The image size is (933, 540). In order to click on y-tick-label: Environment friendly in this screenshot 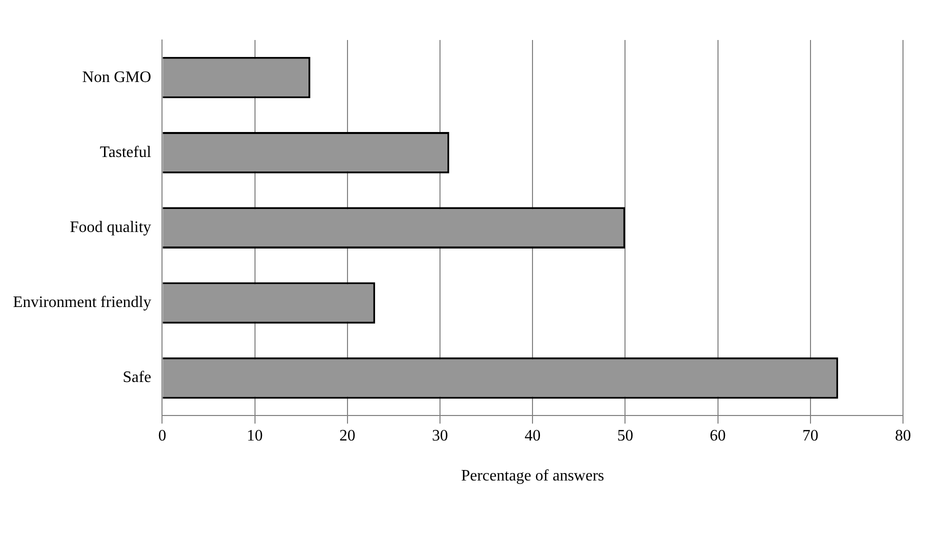, I will do `click(82, 303)`.